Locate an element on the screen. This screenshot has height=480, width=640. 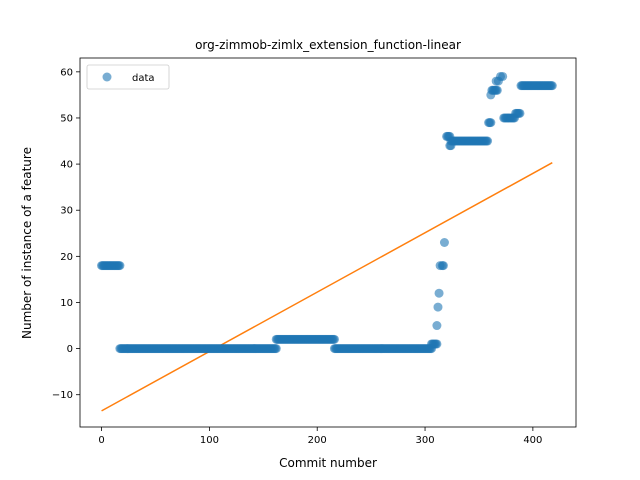
legend-label-data: data is located at coordinates (143, 78).